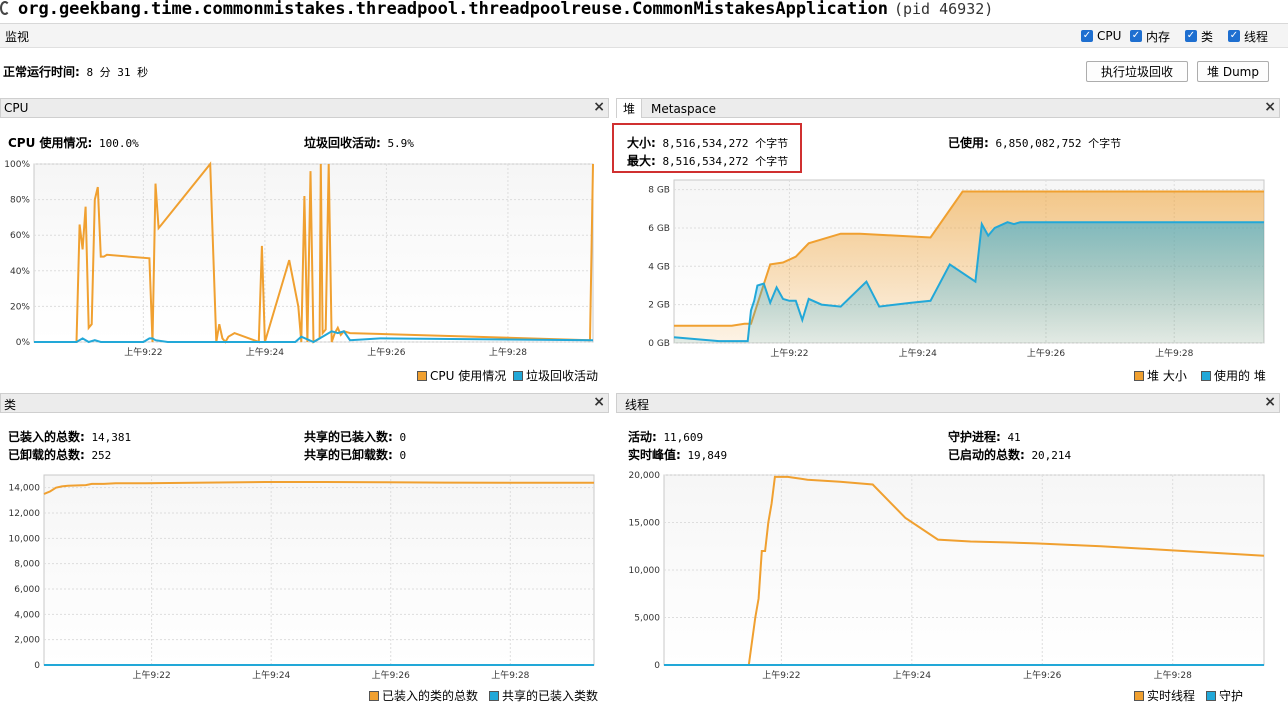 The width and height of the screenshot is (1288, 704). Describe the element at coordinates (1164, 695) in the screenshot. I see `legend-live-threads: 实时线程` at that location.